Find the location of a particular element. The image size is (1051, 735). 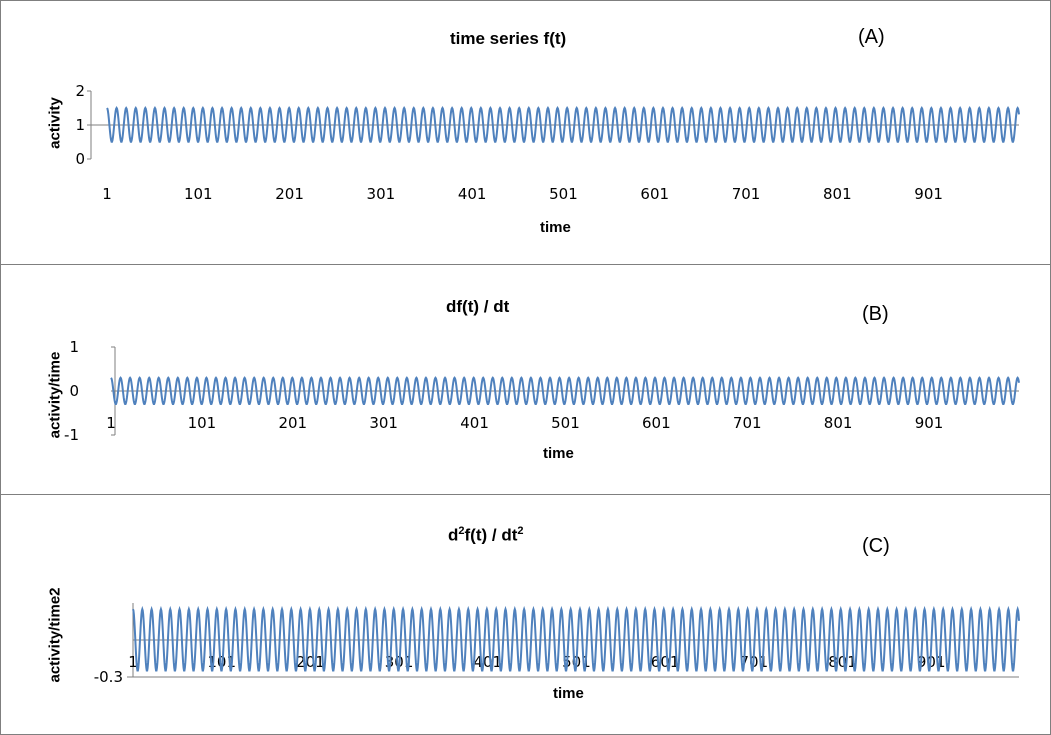

chart-b-plot: -1 0 1 1 101 201 301 401 501 601 701 801 901 is located at coordinates (542, 391).